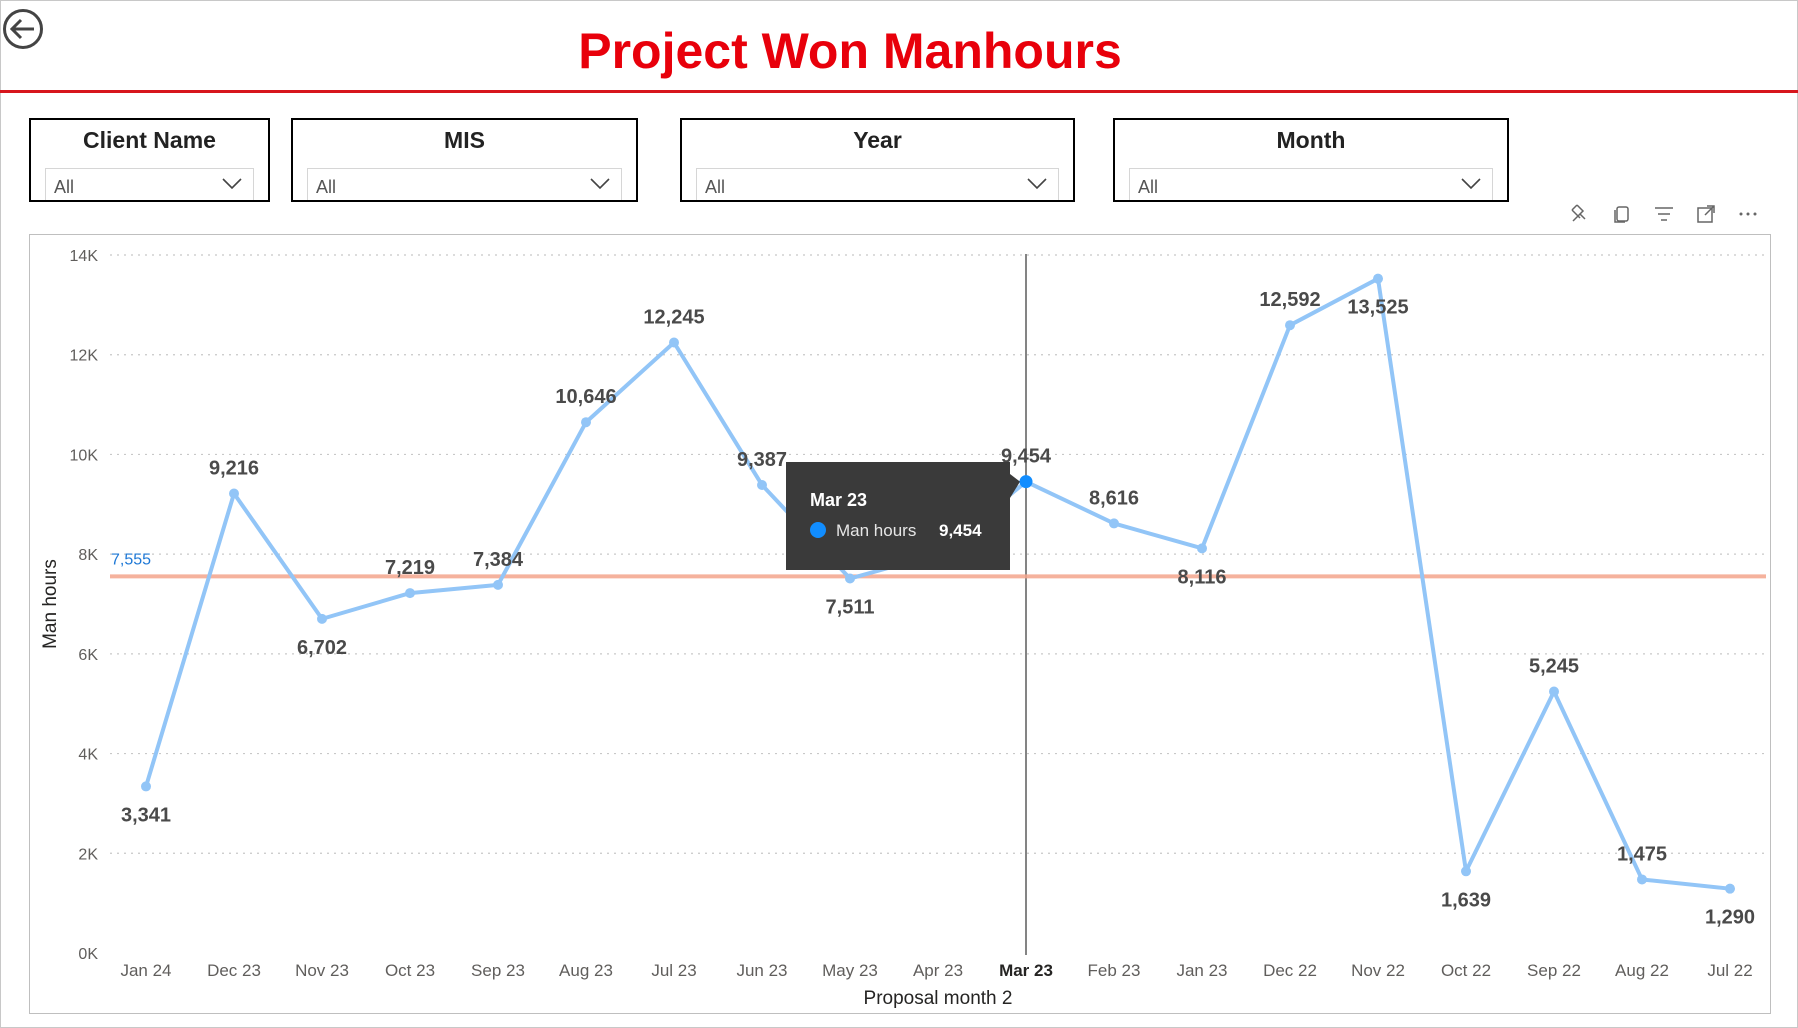 The height and width of the screenshot is (1028, 1798). Describe the element at coordinates (1622, 214) in the screenshot. I see `copy-icon` at that location.